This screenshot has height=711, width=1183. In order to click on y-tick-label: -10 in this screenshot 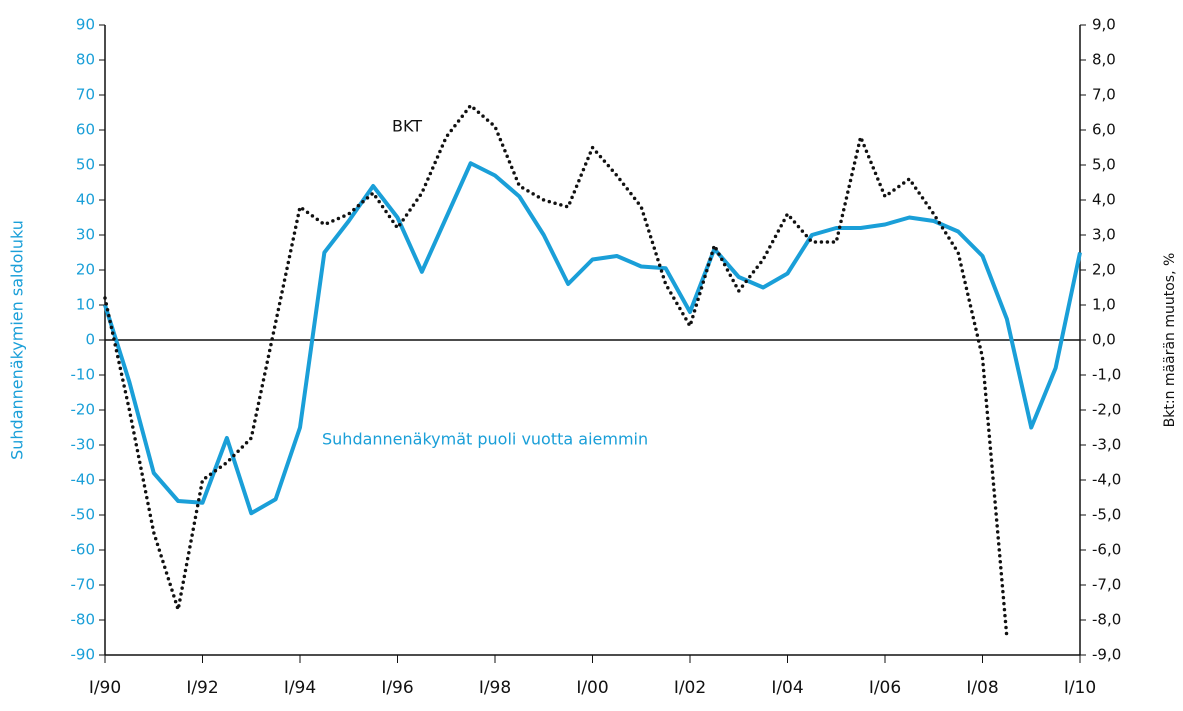, I will do `click(83, 375)`.